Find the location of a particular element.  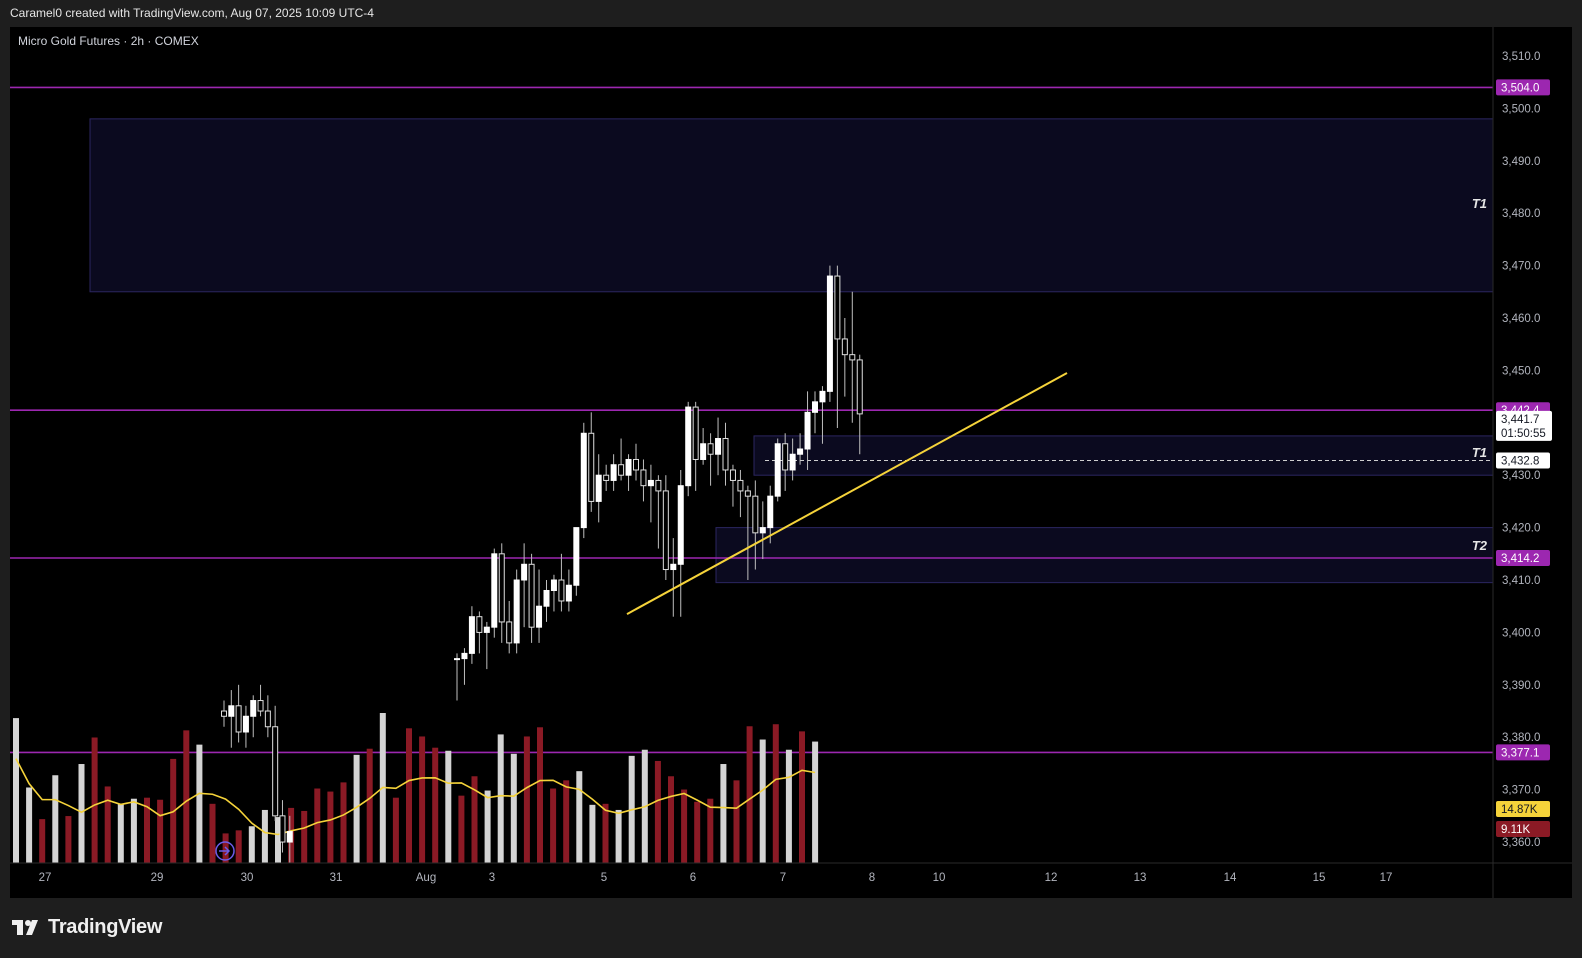

trendline is located at coordinates (847, 493).